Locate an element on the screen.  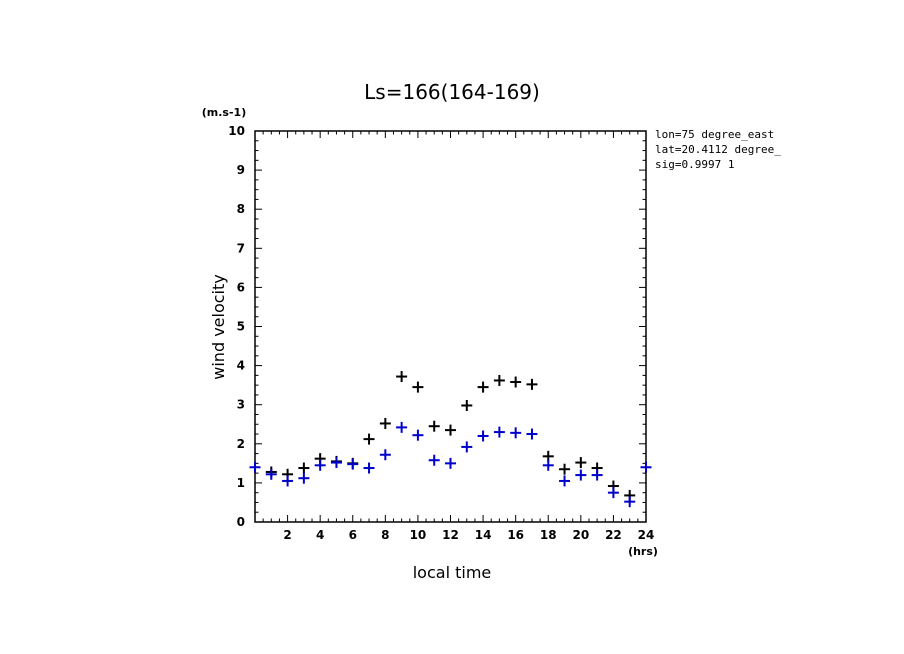
data-points is located at coordinates (450, 439).